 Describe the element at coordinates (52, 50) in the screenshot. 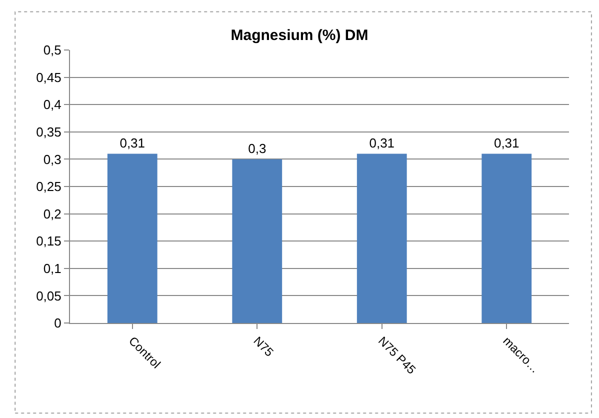

I see `y-tick-label: 0,5` at that location.